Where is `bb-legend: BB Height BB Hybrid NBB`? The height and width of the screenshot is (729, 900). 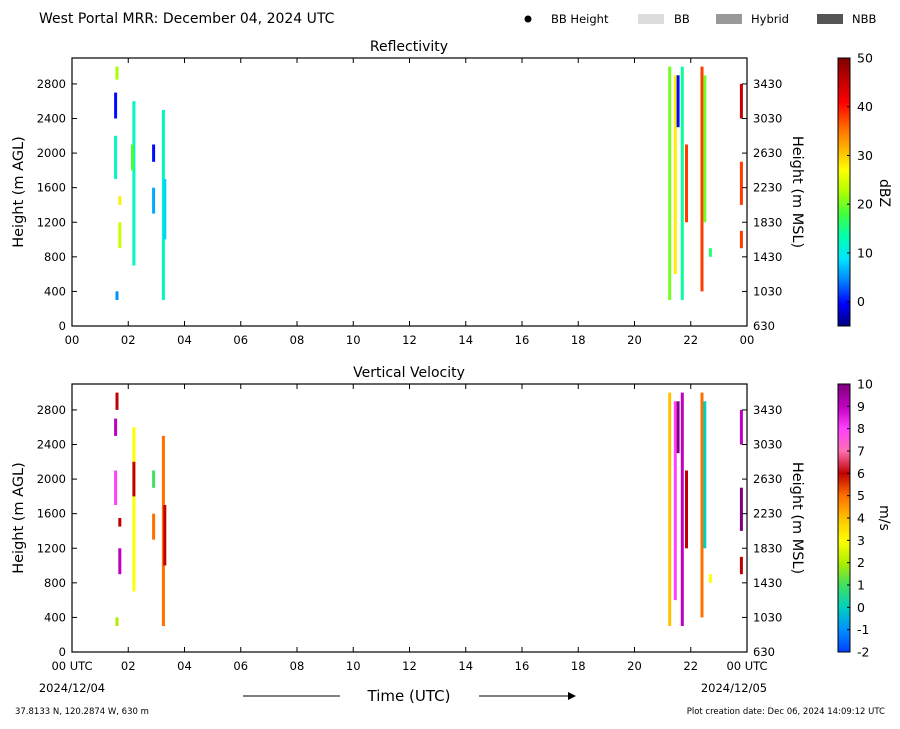 bb-legend: BB Height BB Hybrid NBB is located at coordinates (700, 19).